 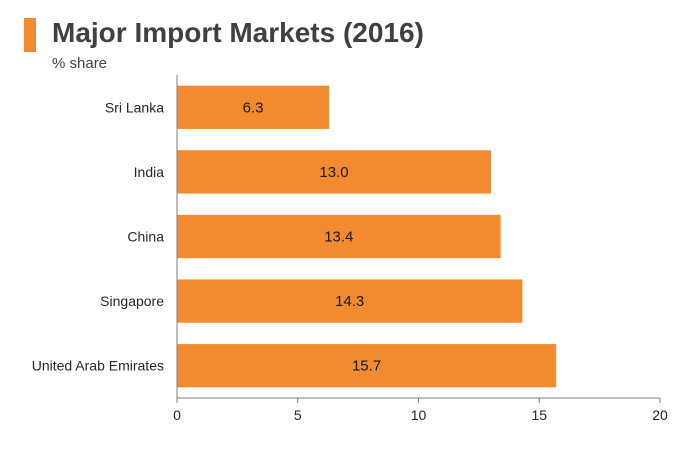 I want to click on chart-subtitle: % share, so click(x=80, y=63).